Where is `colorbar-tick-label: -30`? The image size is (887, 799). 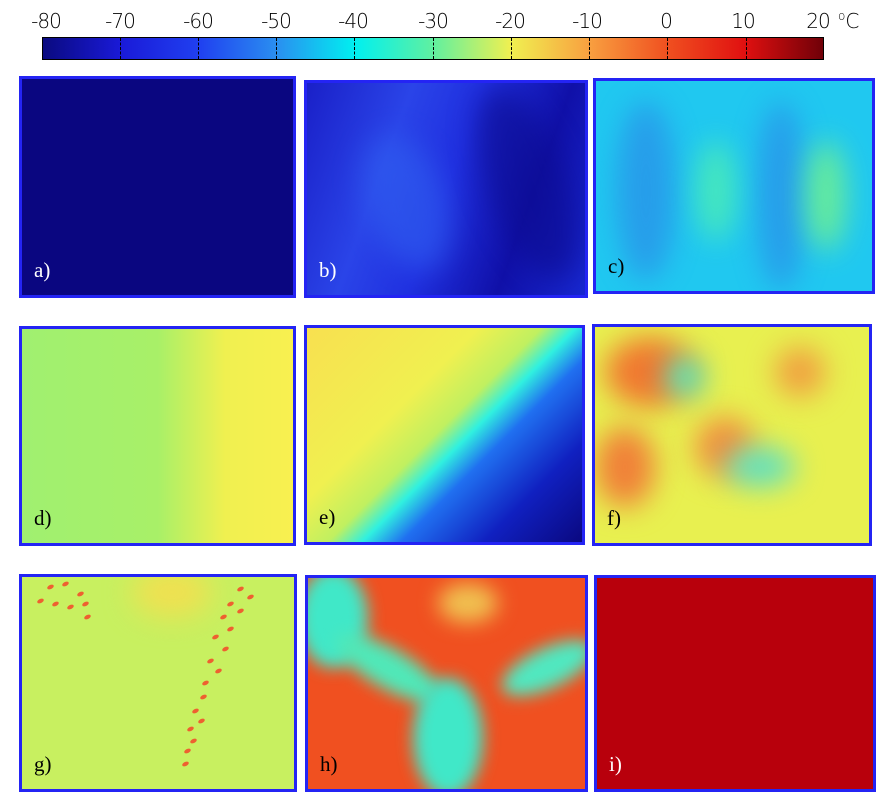 colorbar-tick-label: -30 is located at coordinates (433, 21).